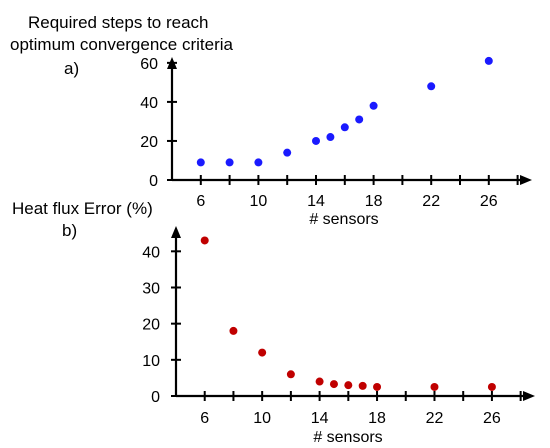  What do you see at coordinates (529, 396) in the screenshot?
I see `panel-b-x-axis-arrow` at bounding box center [529, 396].